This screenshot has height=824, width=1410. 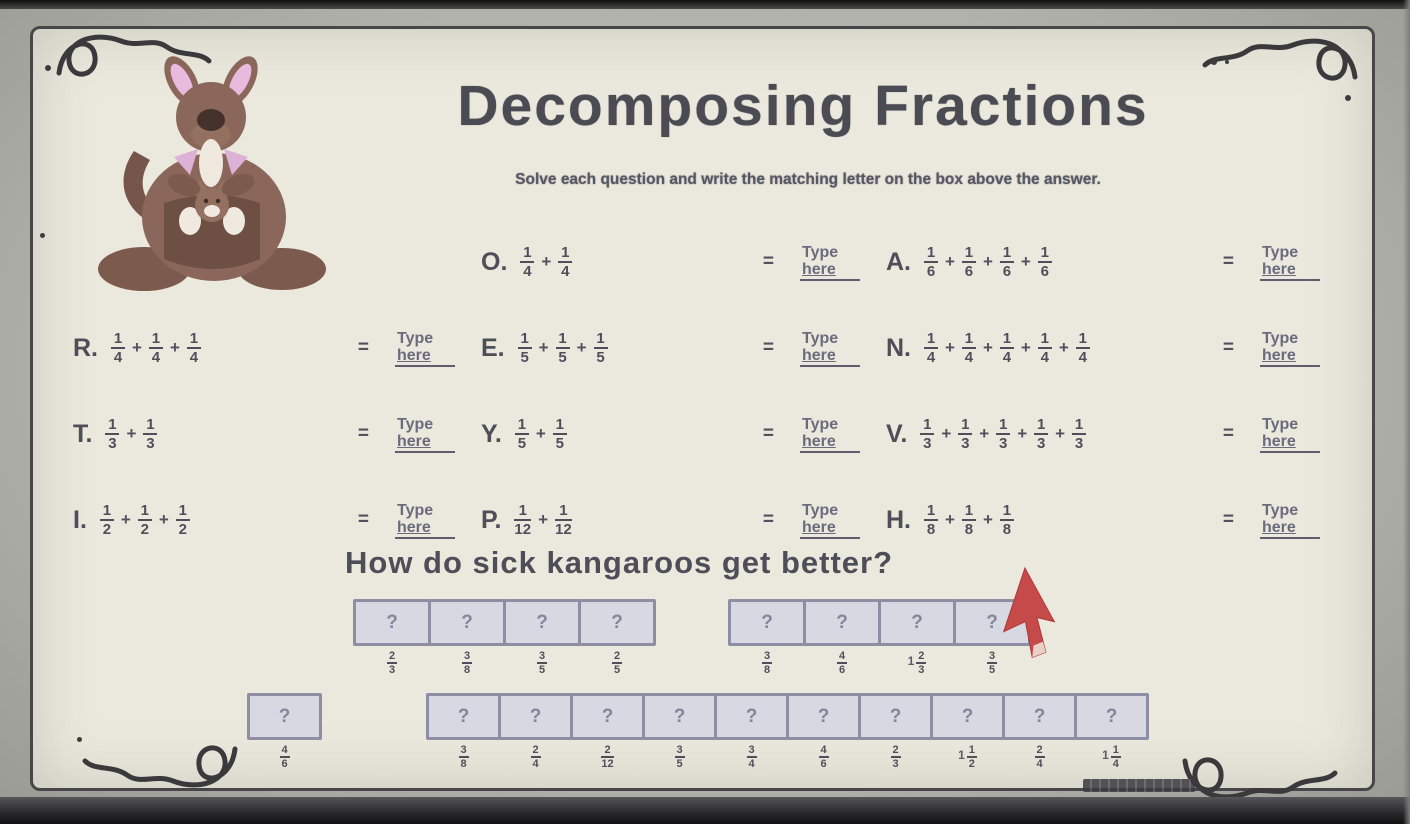 I want to click on fraction-denominator: 6, so click(x=1007, y=271).